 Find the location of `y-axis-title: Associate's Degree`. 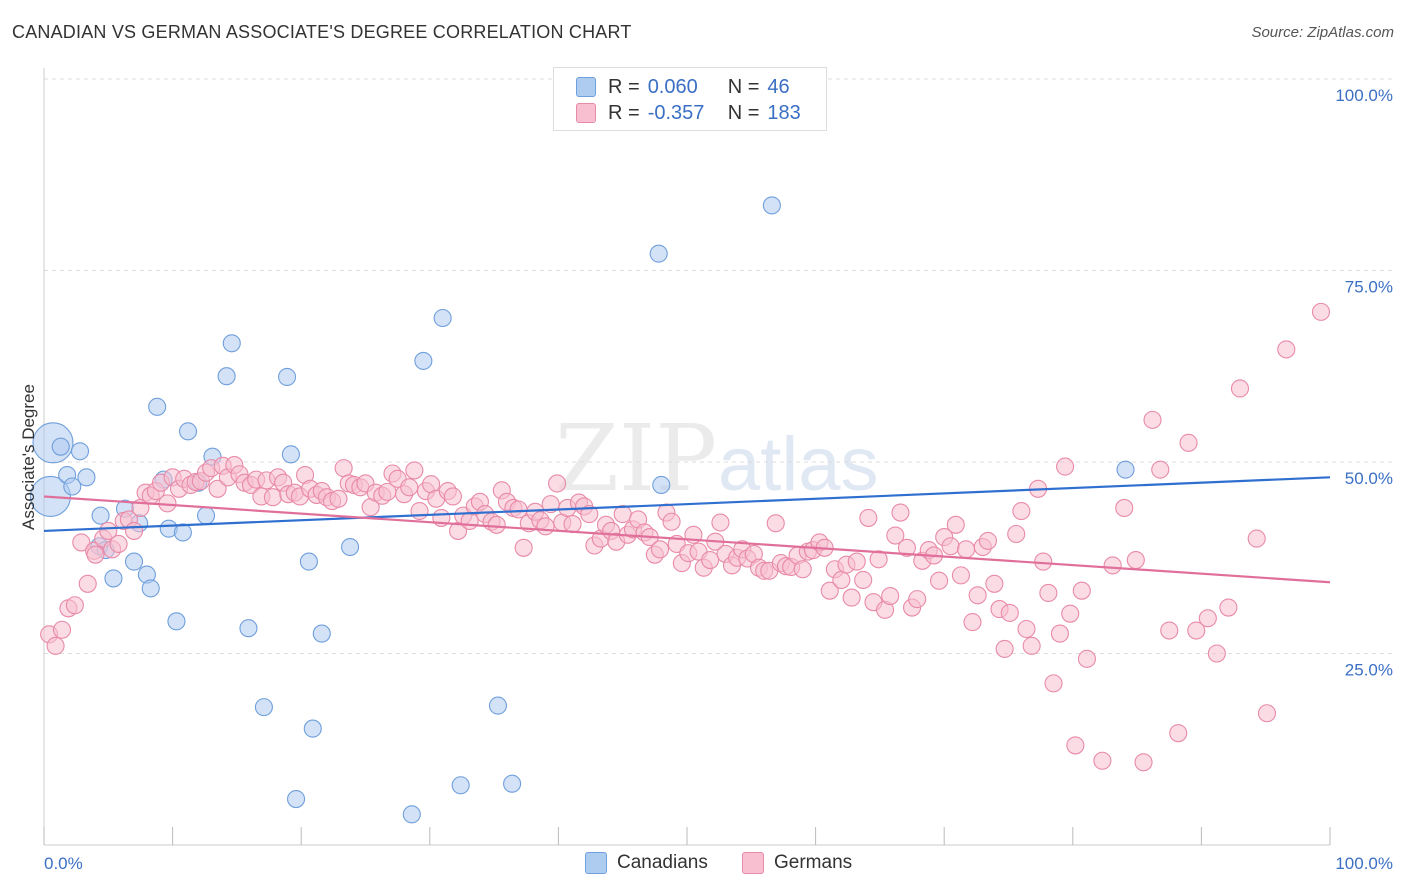

y-axis-title: Associate's Degree is located at coordinates (28, 457).